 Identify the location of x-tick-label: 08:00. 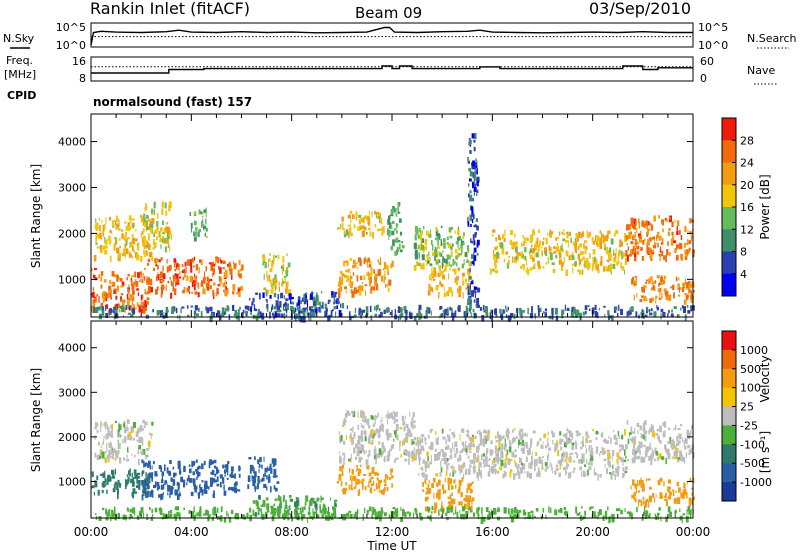
(291, 532).